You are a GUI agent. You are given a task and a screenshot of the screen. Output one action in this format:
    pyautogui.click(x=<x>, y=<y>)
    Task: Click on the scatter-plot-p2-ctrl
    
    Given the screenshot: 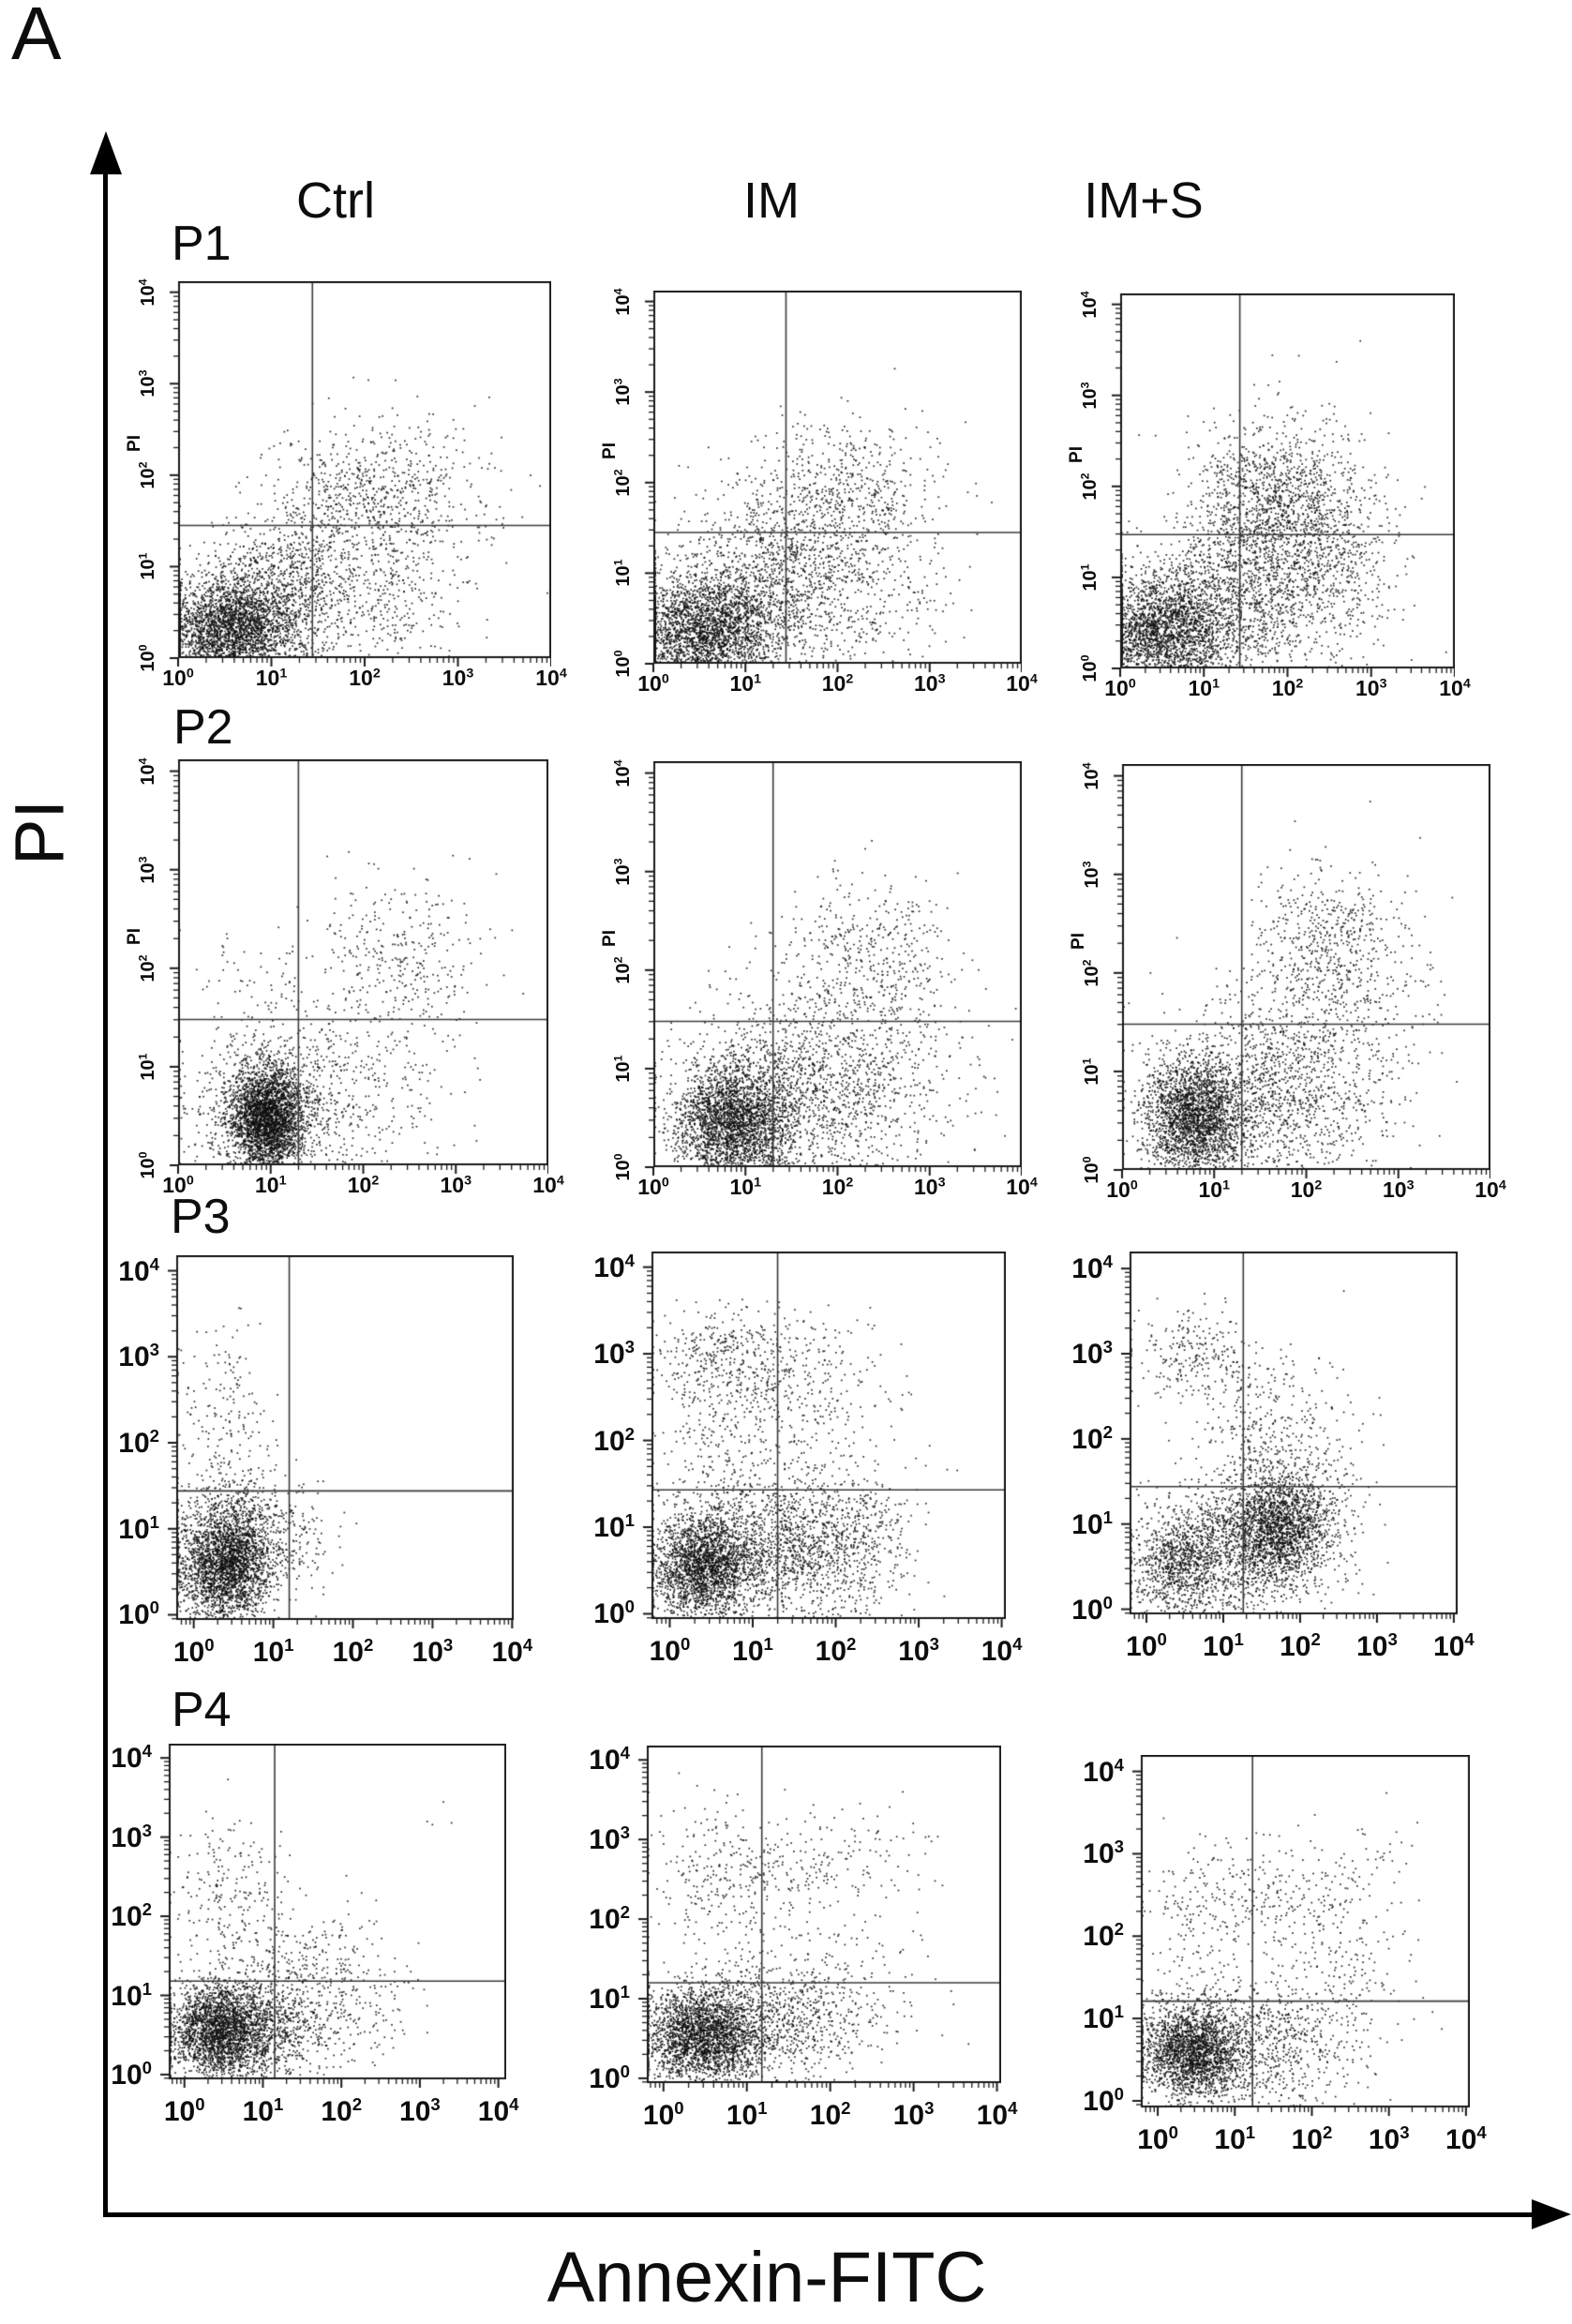 What is the action you would take?
    pyautogui.click(x=356, y=969)
    